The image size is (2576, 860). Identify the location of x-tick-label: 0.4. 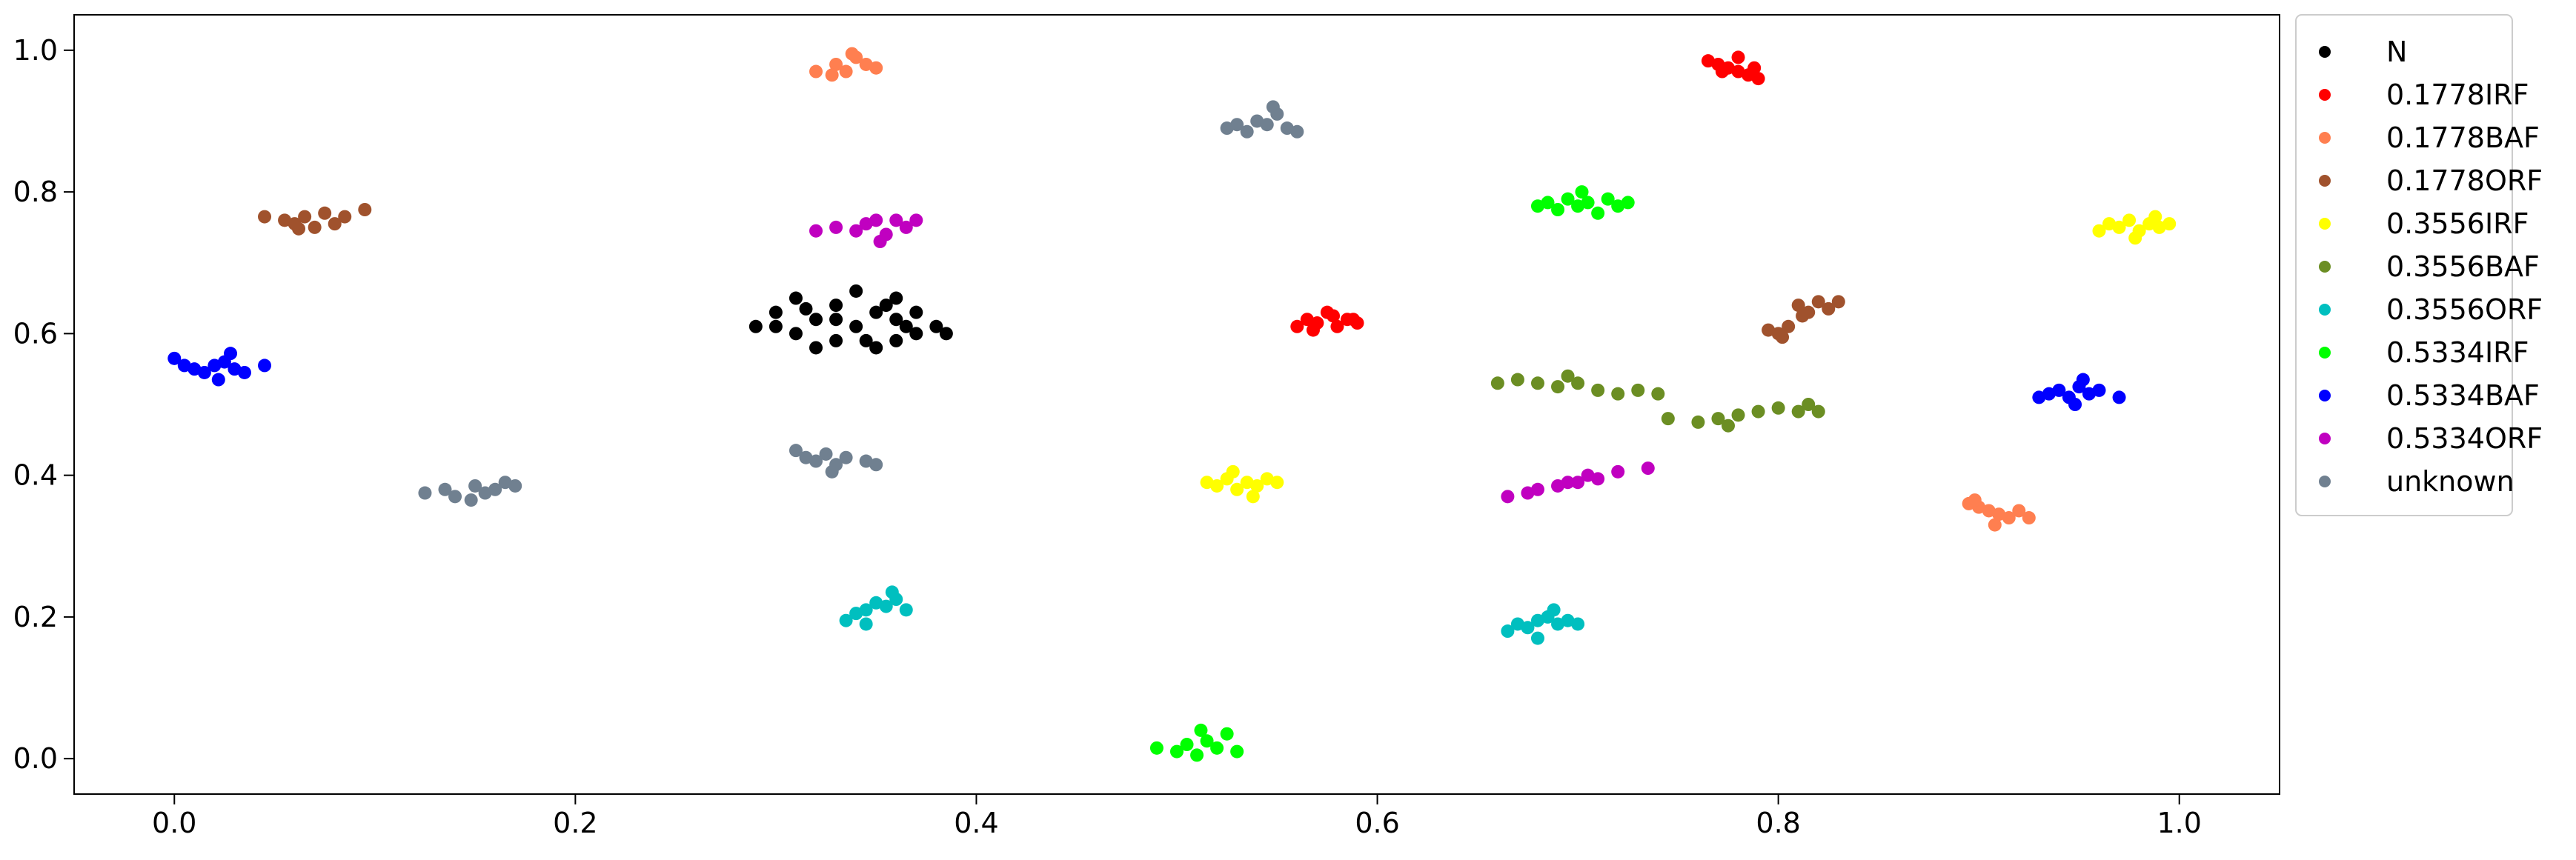
(976, 823).